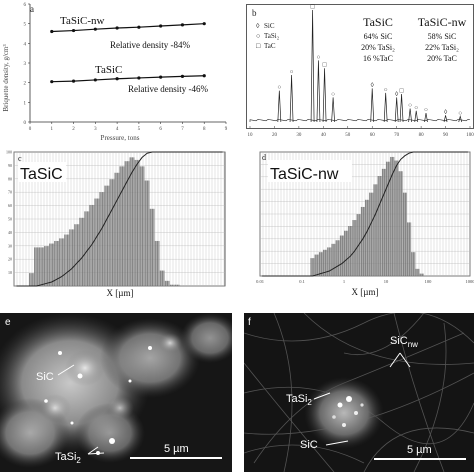  I want to click on y-tick-label: 30, so click(10, 245).